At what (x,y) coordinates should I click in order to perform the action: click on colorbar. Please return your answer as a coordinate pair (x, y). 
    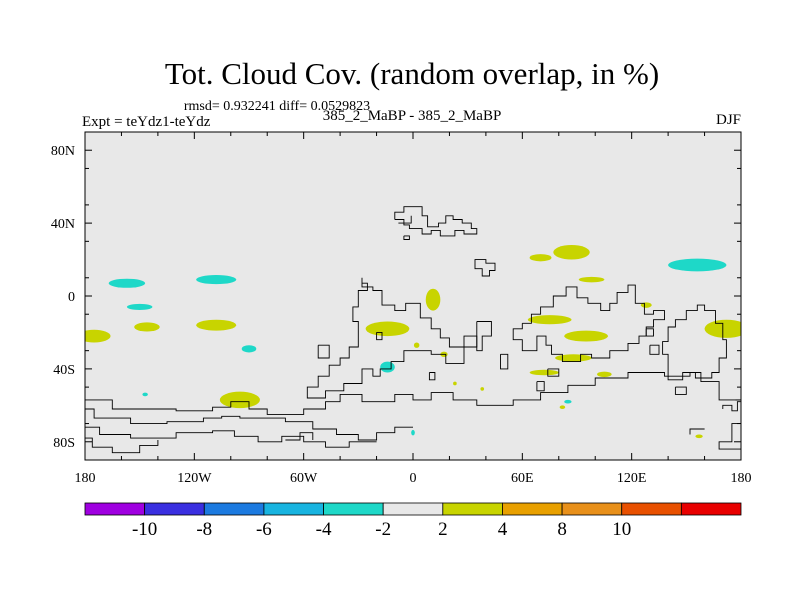
    Looking at the image, I should click on (413, 509).